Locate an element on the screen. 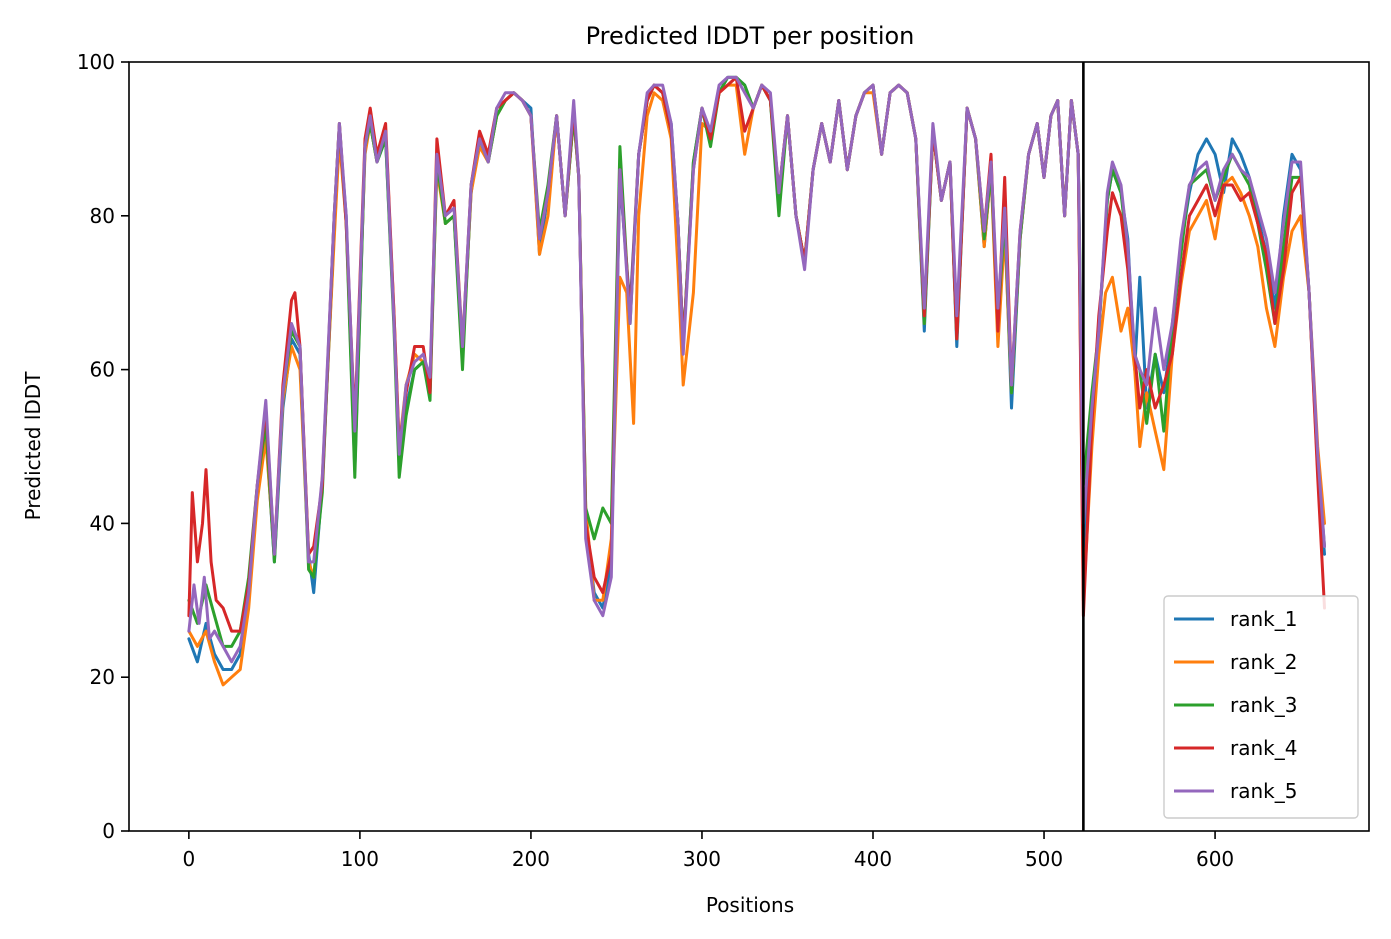 The height and width of the screenshot is (939, 1391). y-tick-label: 80 is located at coordinates (102, 216).